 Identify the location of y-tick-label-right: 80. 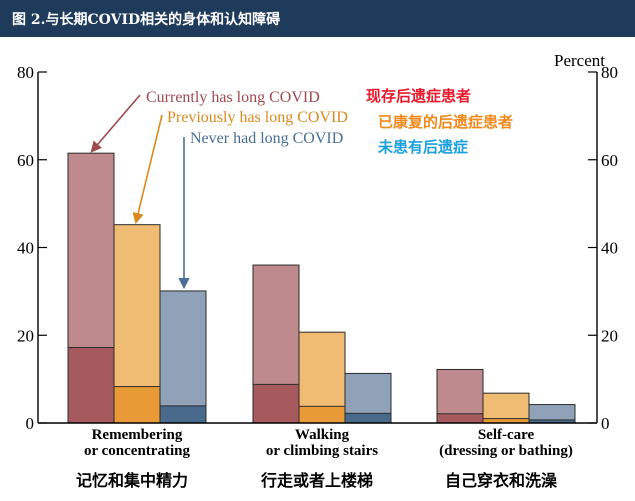
(609, 72).